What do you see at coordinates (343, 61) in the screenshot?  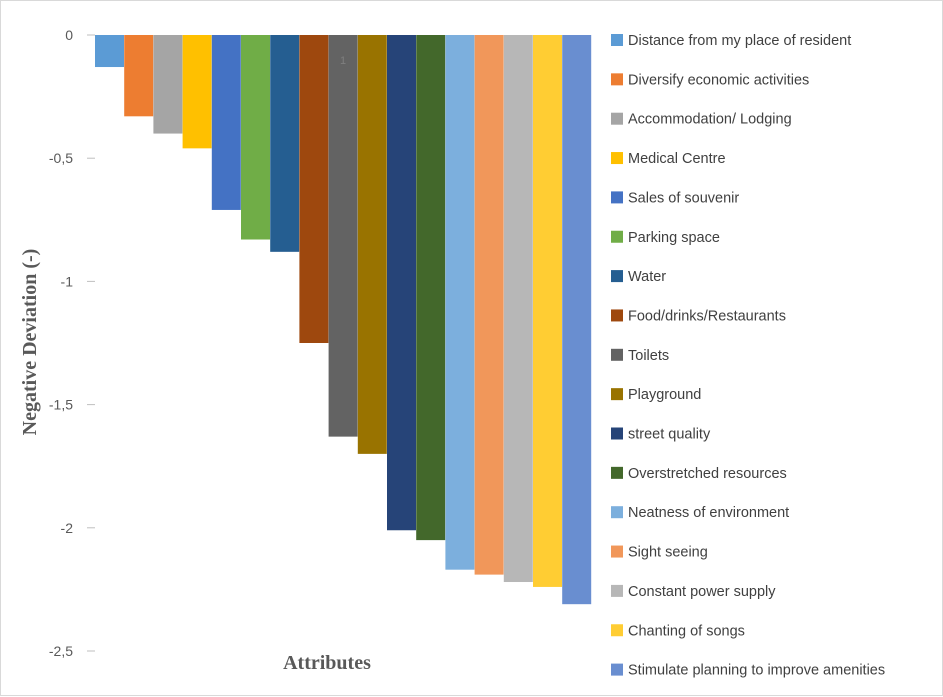 I see `chart-annotation: 1` at bounding box center [343, 61].